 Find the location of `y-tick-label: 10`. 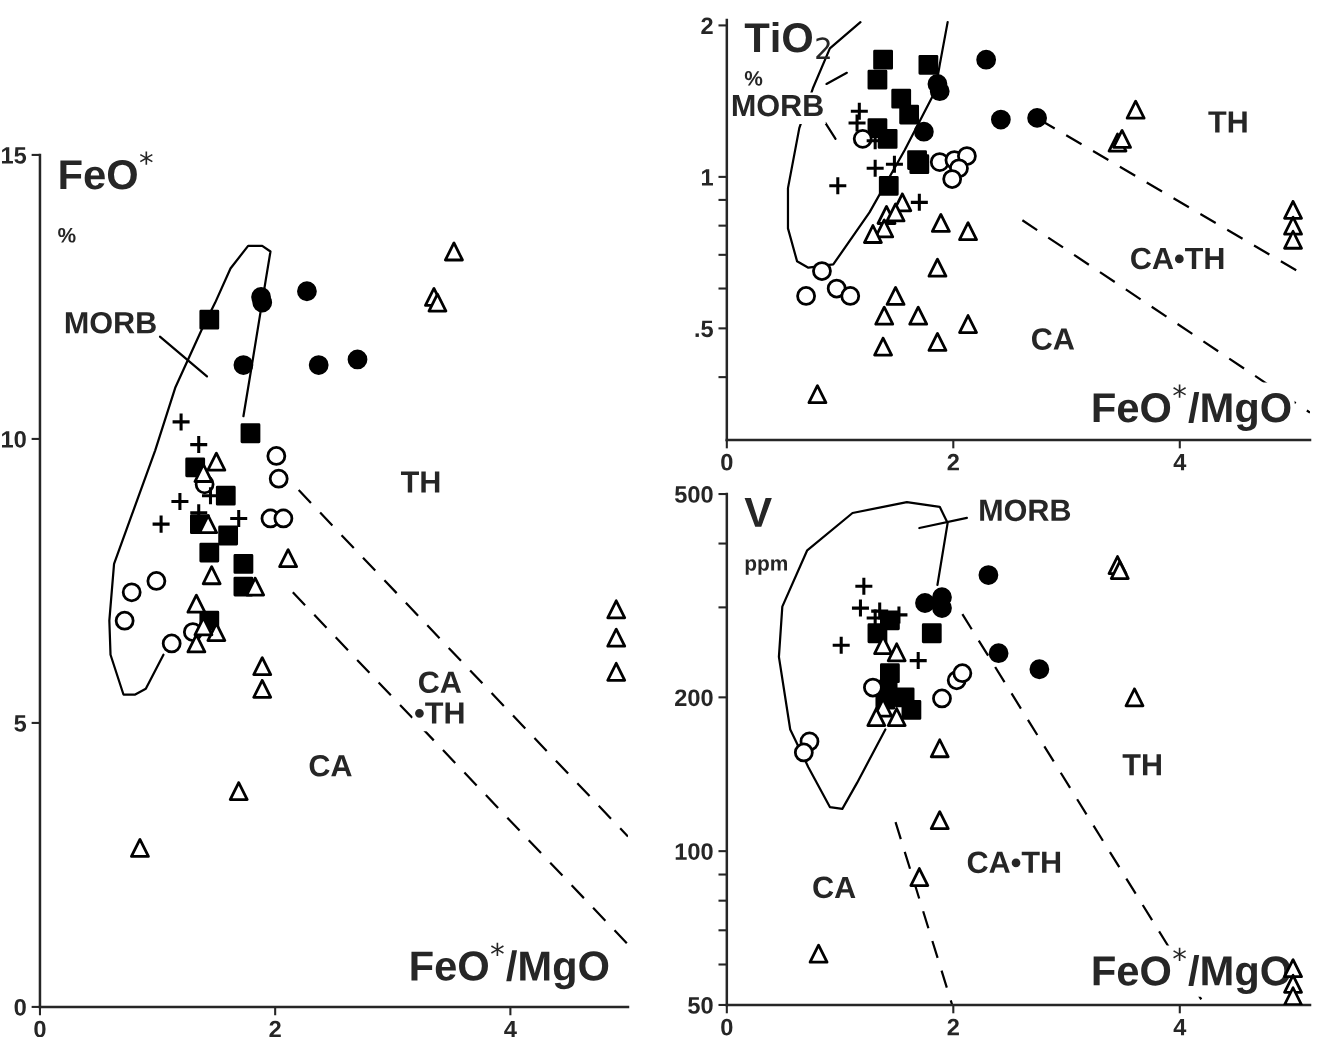

y-tick-label: 10 is located at coordinates (13, 439).